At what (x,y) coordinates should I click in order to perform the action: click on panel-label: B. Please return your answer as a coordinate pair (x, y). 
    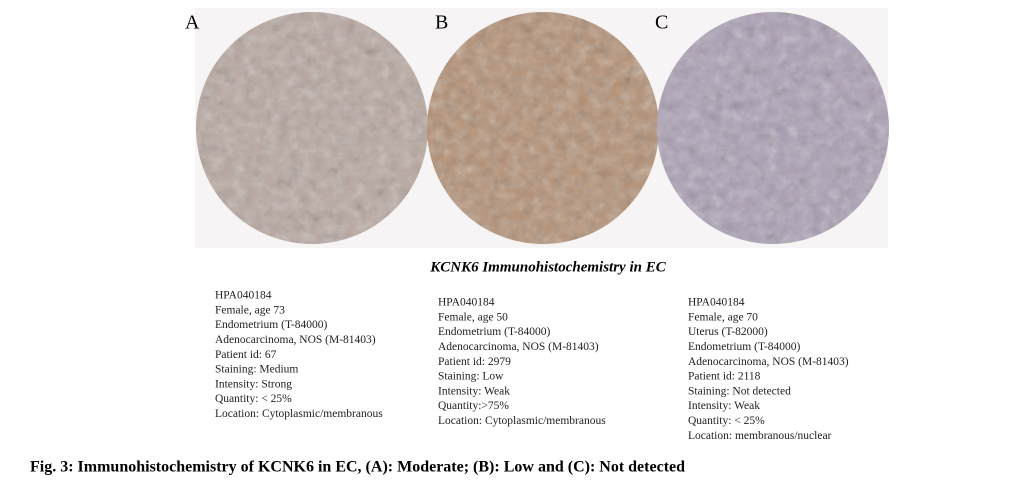
    Looking at the image, I should click on (441, 23).